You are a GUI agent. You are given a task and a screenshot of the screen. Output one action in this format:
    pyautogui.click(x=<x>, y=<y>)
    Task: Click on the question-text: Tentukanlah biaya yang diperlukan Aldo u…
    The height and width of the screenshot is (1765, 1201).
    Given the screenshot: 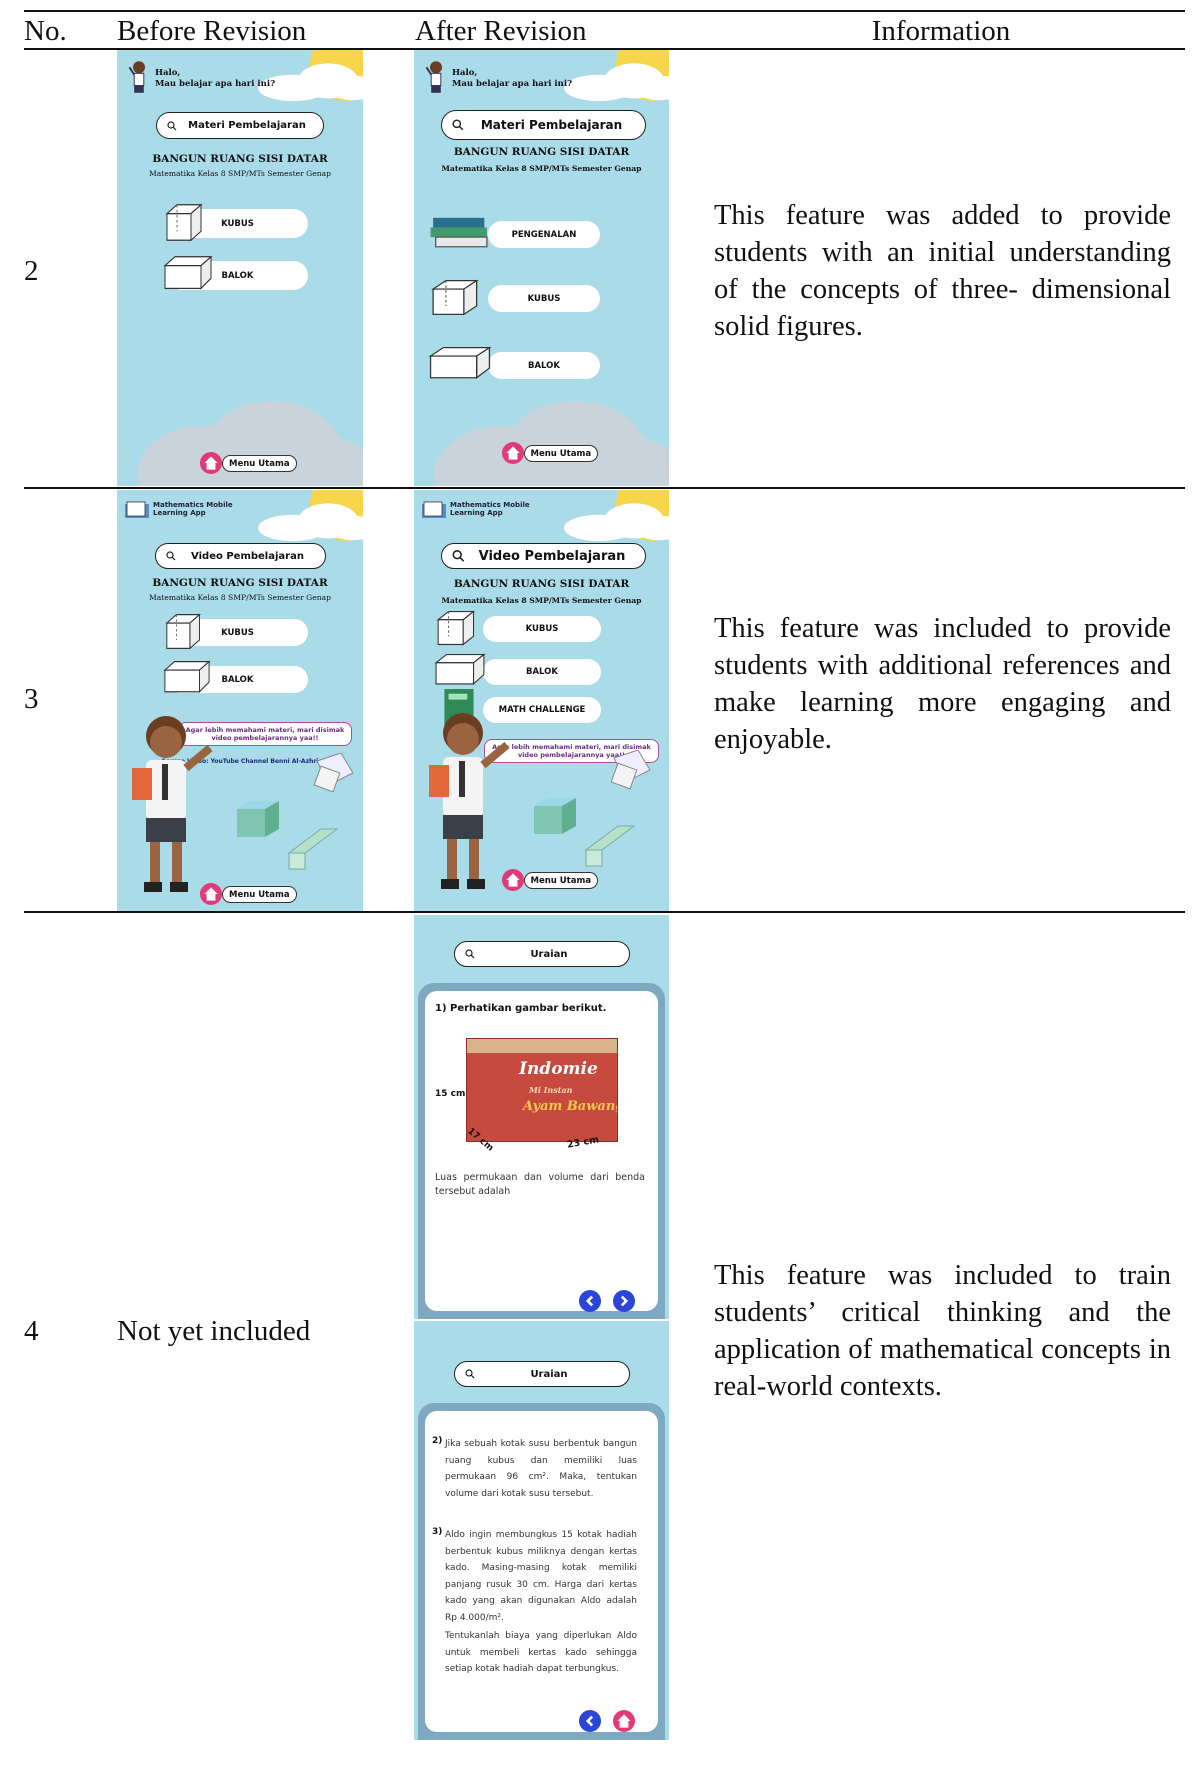 What is the action you would take?
    pyautogui.click(x=541, y=1653)
    